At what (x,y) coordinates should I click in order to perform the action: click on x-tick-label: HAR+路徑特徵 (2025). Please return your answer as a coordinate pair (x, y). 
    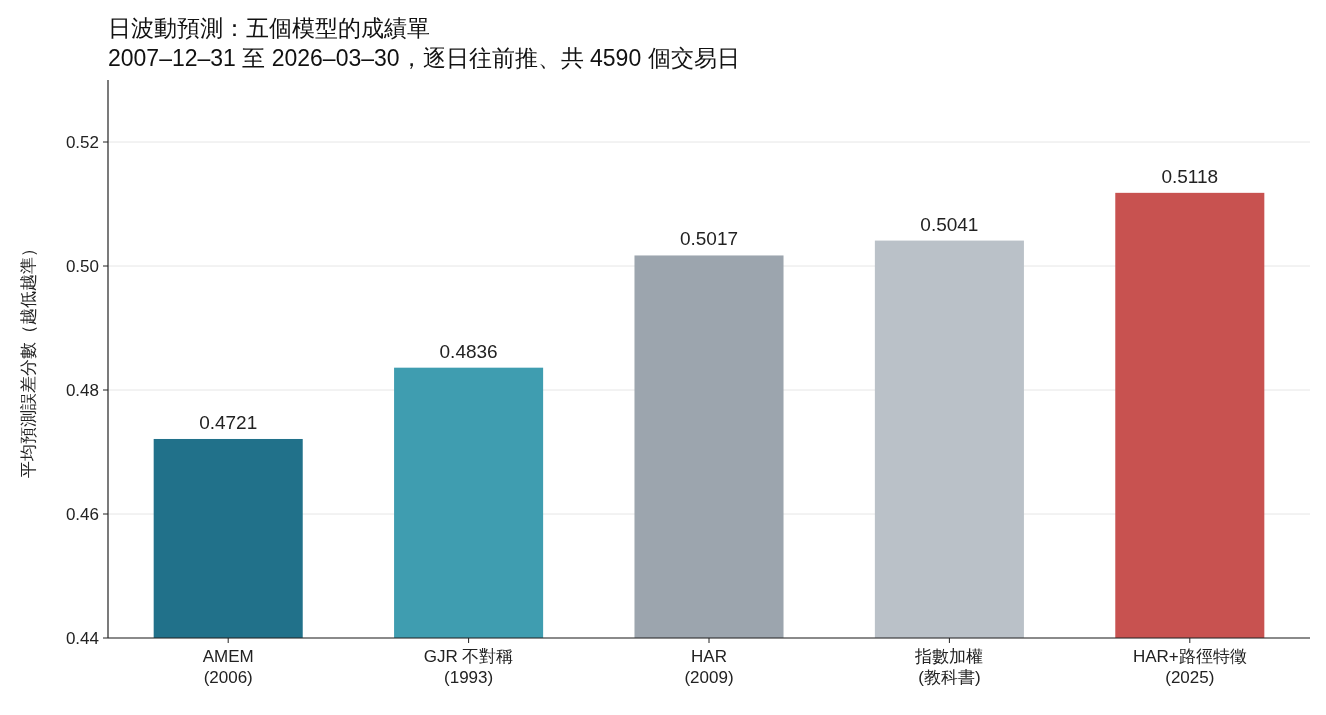
    Looking at the image, I should click on (1189, 667).